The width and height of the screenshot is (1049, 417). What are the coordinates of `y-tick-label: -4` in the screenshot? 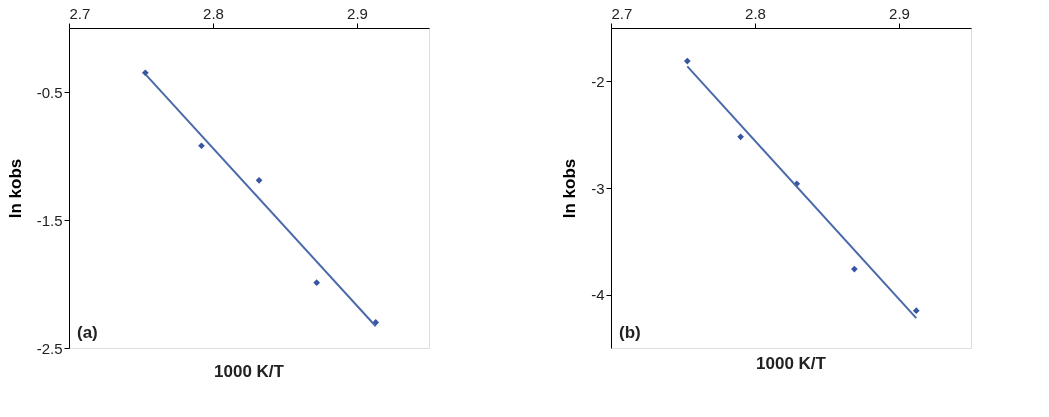 It's located at (598, 295).